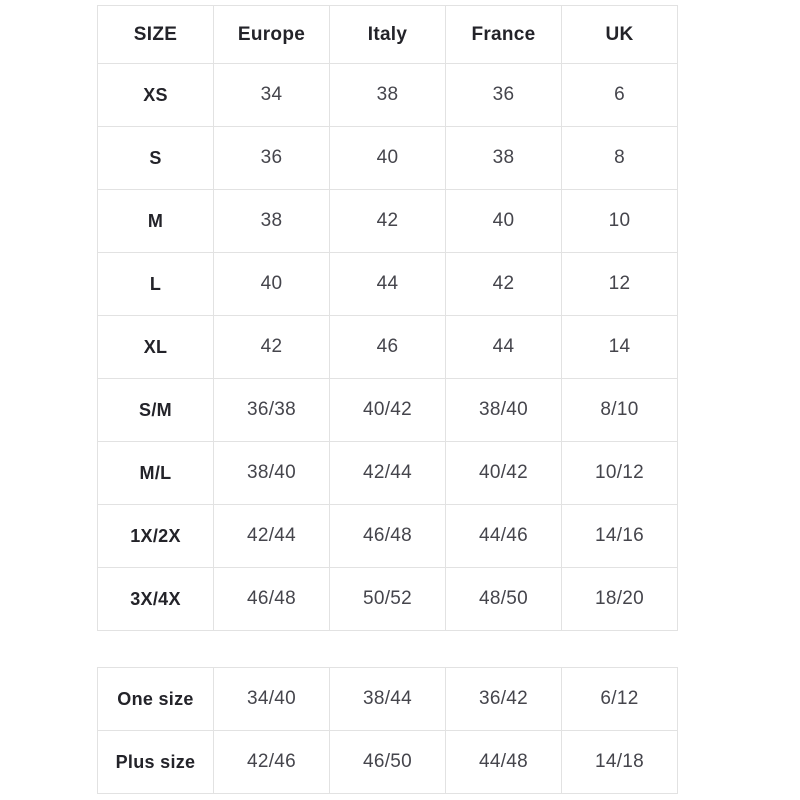  What do you see at coordinates (503, 34) in the screenshot?
I see `column-header-france: France` at bounding box center [503, 34].